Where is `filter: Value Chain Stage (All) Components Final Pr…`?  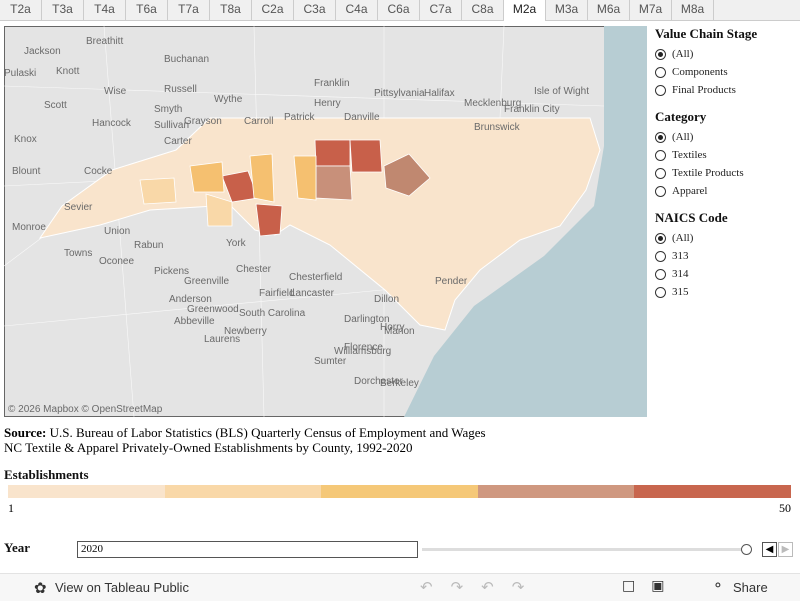 filter: Value Chain Stage (All) Components Final Pr… is located at coordinates (725, 62).